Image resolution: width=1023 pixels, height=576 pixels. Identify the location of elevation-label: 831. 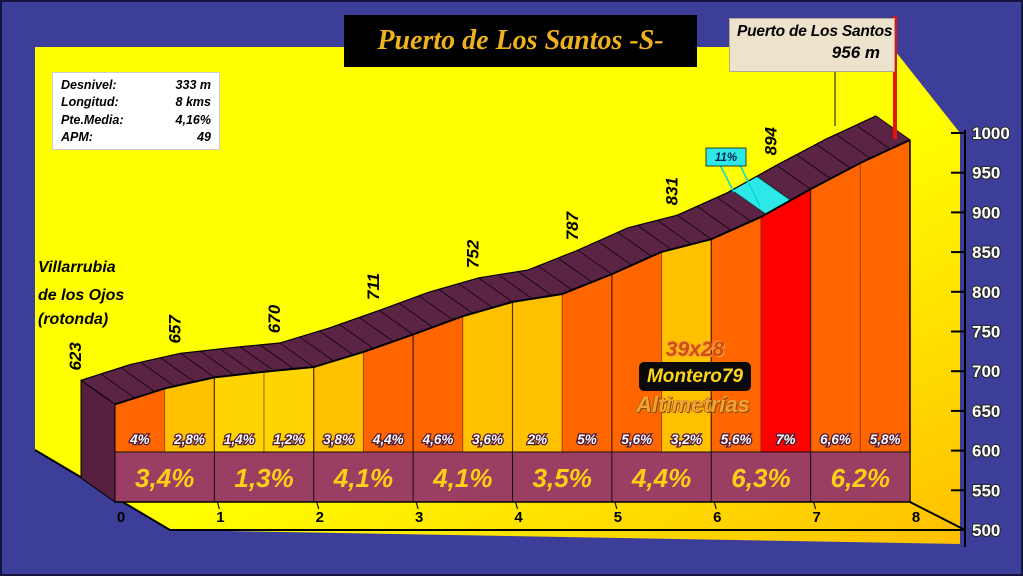
(671, 191).